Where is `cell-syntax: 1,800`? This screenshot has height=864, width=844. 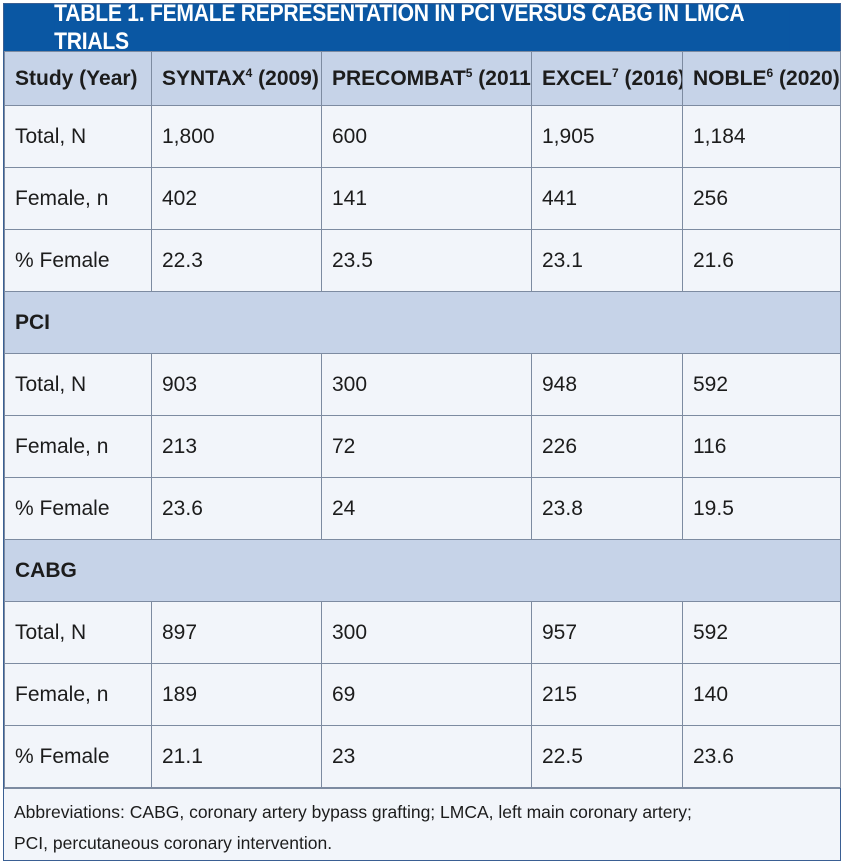 cell-syntax: 1,800 is located at coordinates (236, 136).